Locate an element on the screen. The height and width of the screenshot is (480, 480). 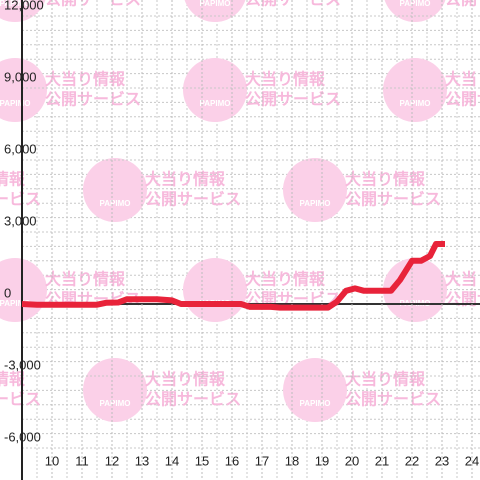
x-tick-label: 12 is located at coordinates (112, 460).